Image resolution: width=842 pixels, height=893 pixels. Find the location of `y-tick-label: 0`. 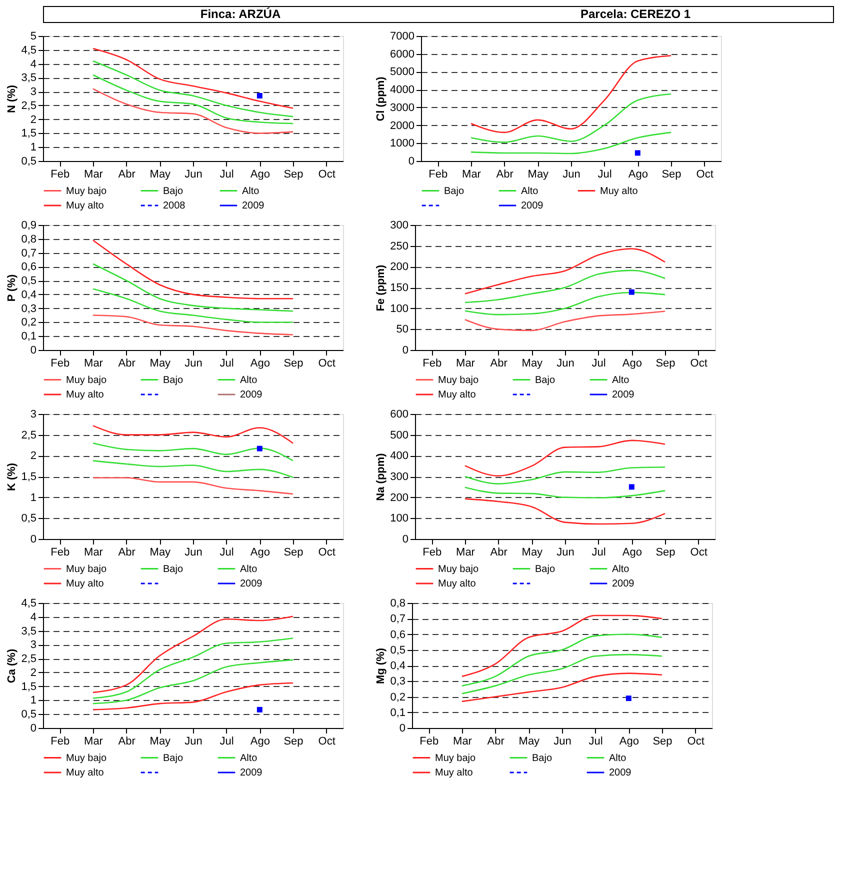

y-tick-label: 0 is located at coordinates (411, 162).